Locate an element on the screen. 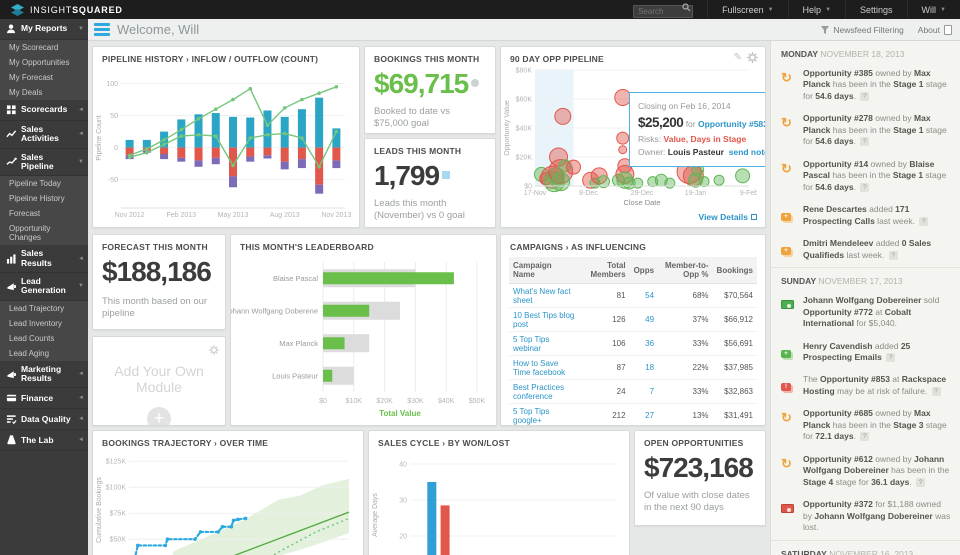 Image resolution: width=960 pixels, height=555 pixels. column-header-member-to-opp: Member-to-Opp % is located at coordinates (685, 270).